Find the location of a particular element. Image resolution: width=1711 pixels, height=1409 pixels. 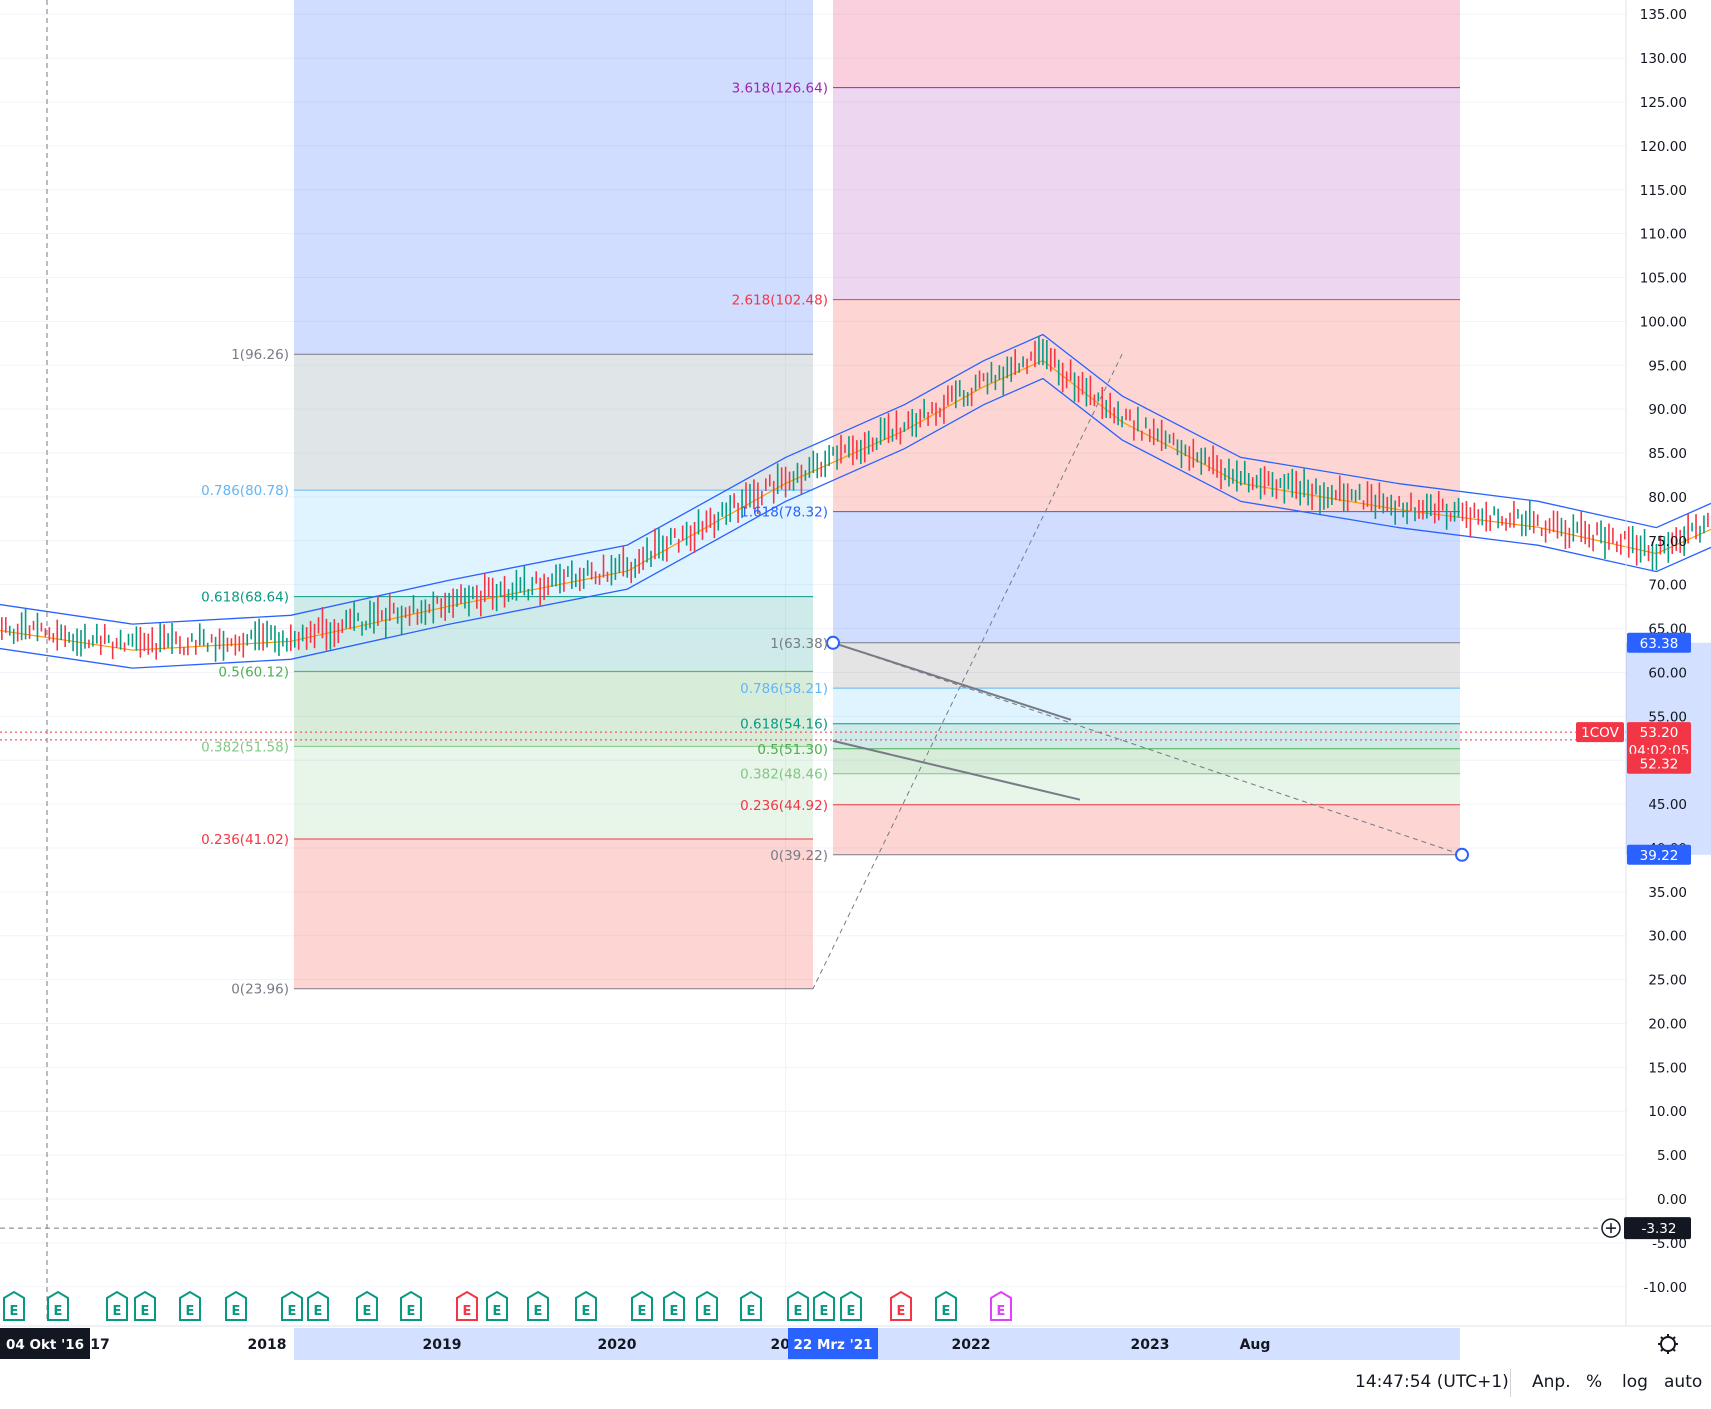

price-tick-label: 95.00 is located at coordinates (1667, 366).